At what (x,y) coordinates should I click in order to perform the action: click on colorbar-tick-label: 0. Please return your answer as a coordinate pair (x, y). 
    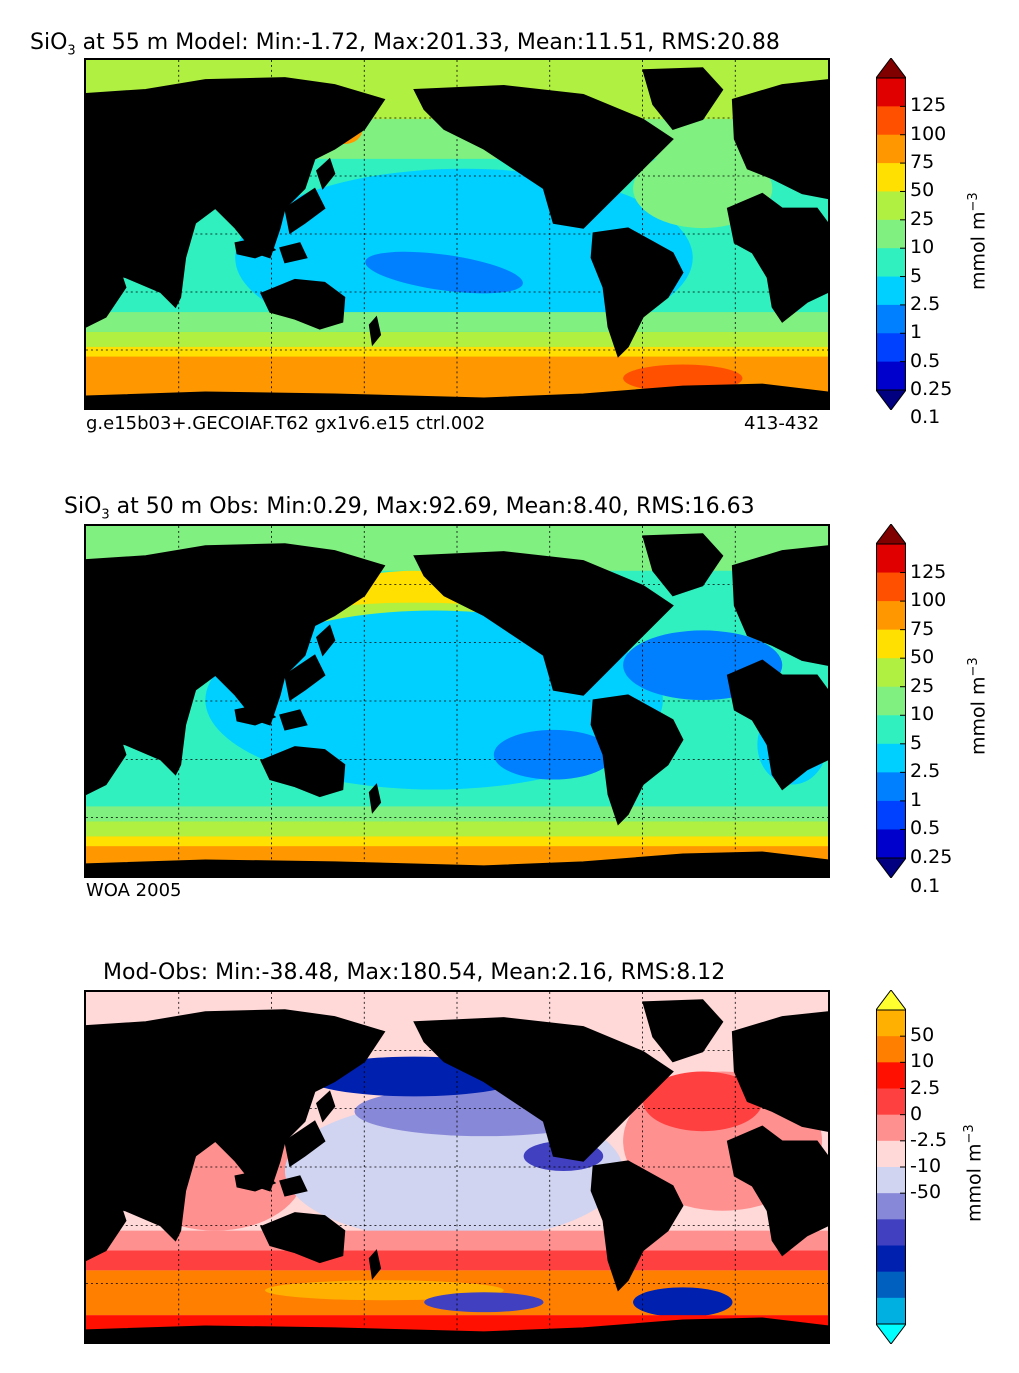
    Looking at the image, I should click on (916, 1113).